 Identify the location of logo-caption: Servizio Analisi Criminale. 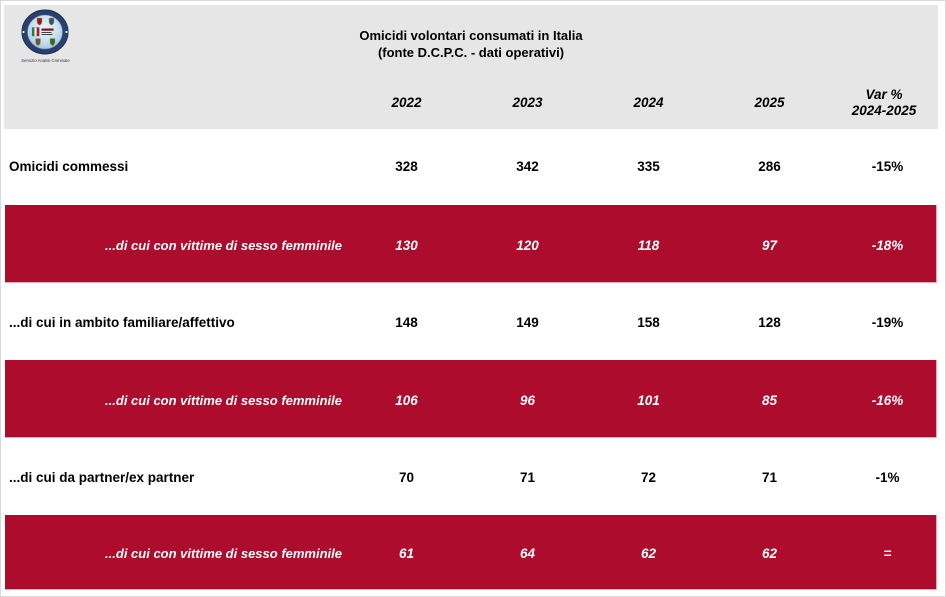
(45, 61).